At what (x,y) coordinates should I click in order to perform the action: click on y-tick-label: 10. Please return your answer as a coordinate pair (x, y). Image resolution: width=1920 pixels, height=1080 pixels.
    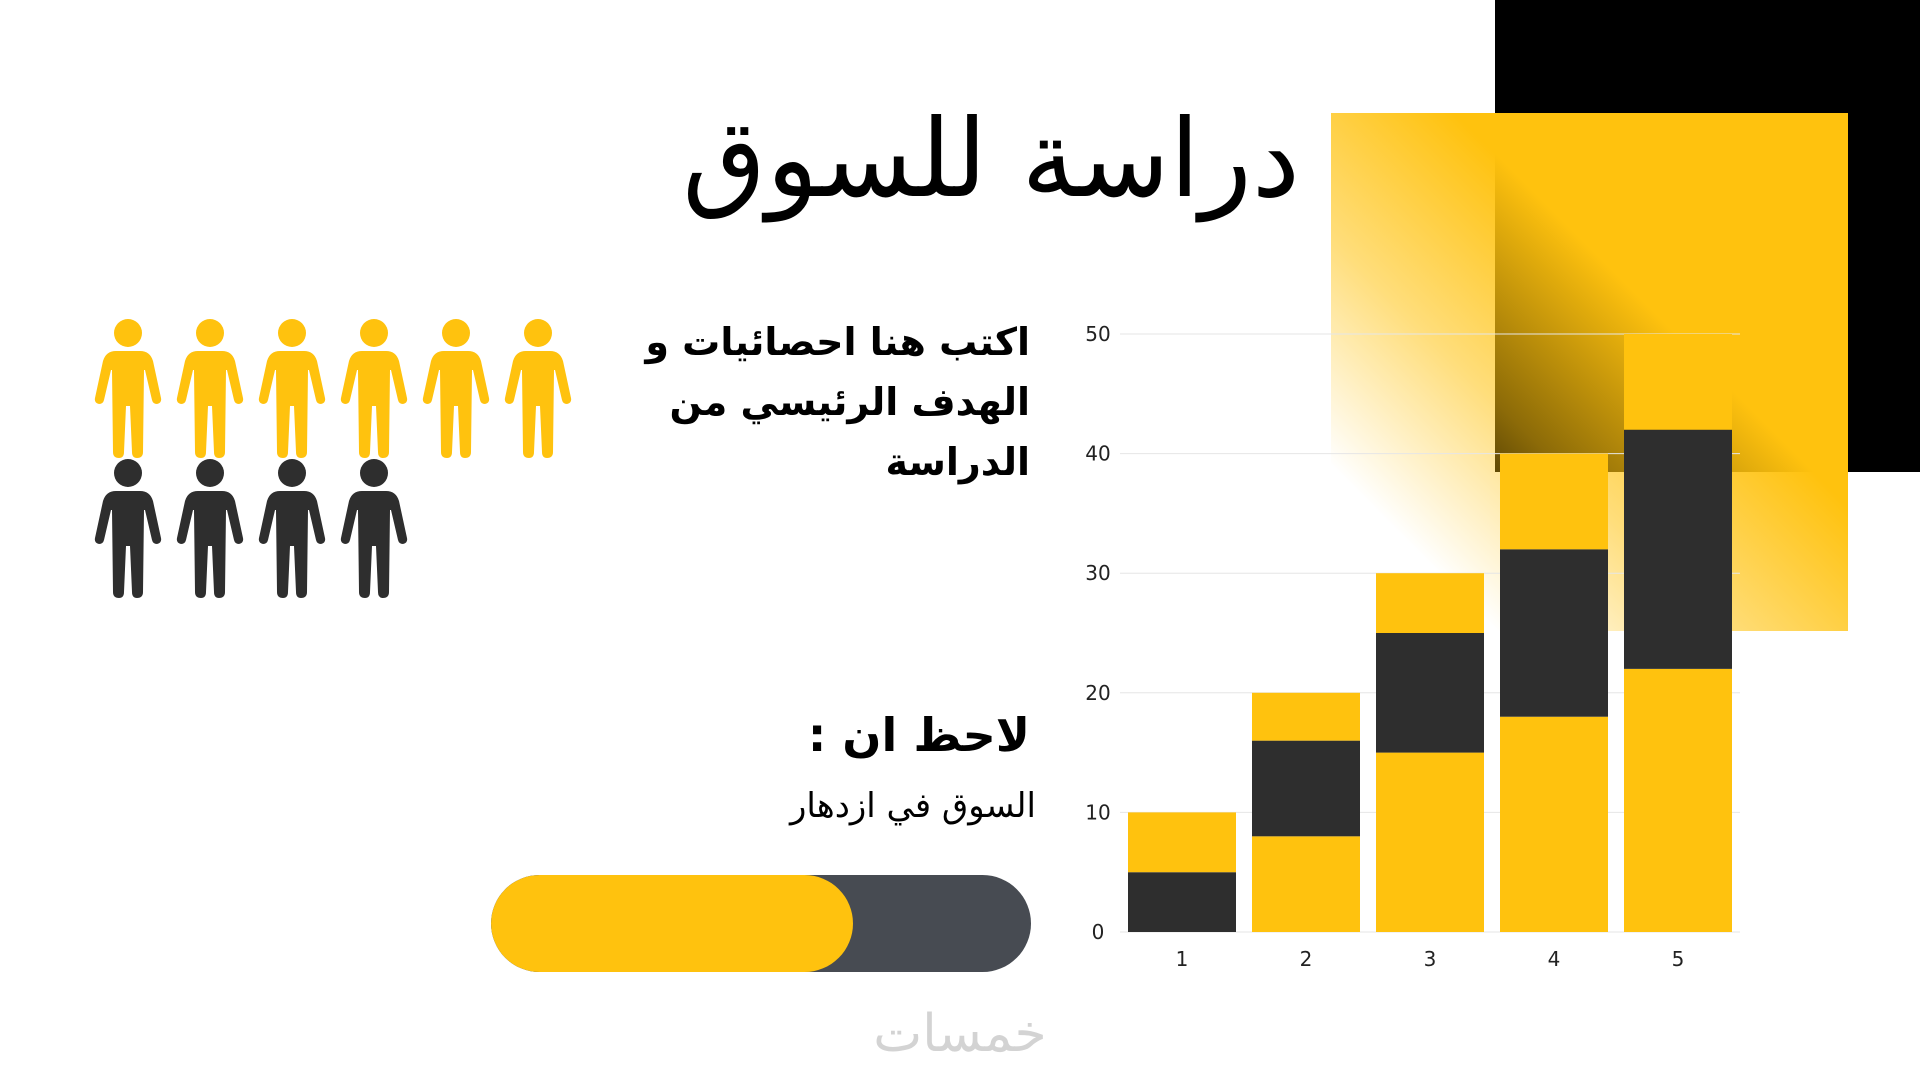
    Looking at the image, I should click on (1097, 812).